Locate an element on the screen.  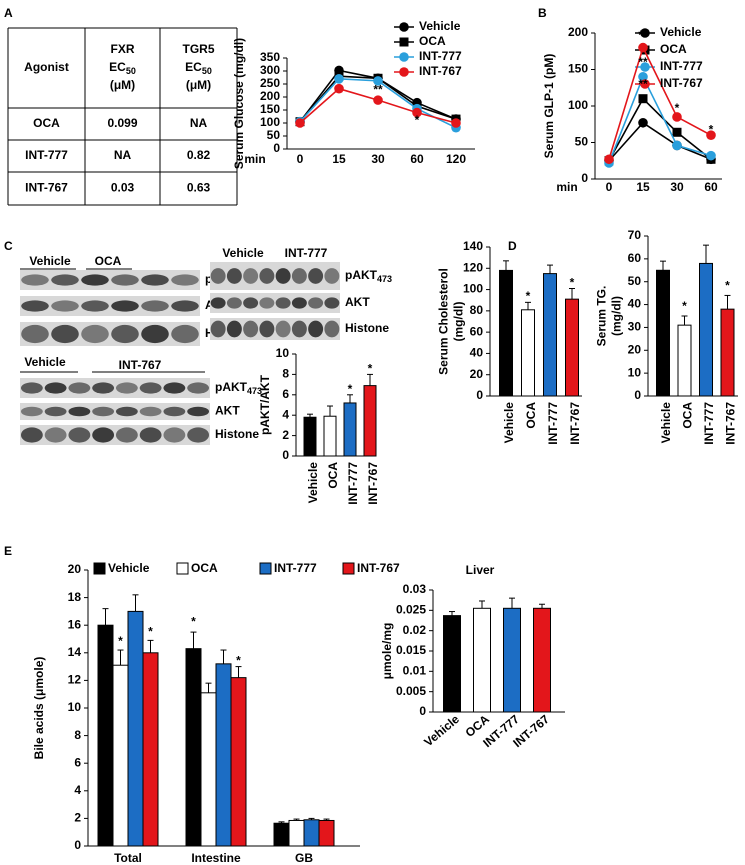
chart-title: Liver is located at coordinates (480, 570).